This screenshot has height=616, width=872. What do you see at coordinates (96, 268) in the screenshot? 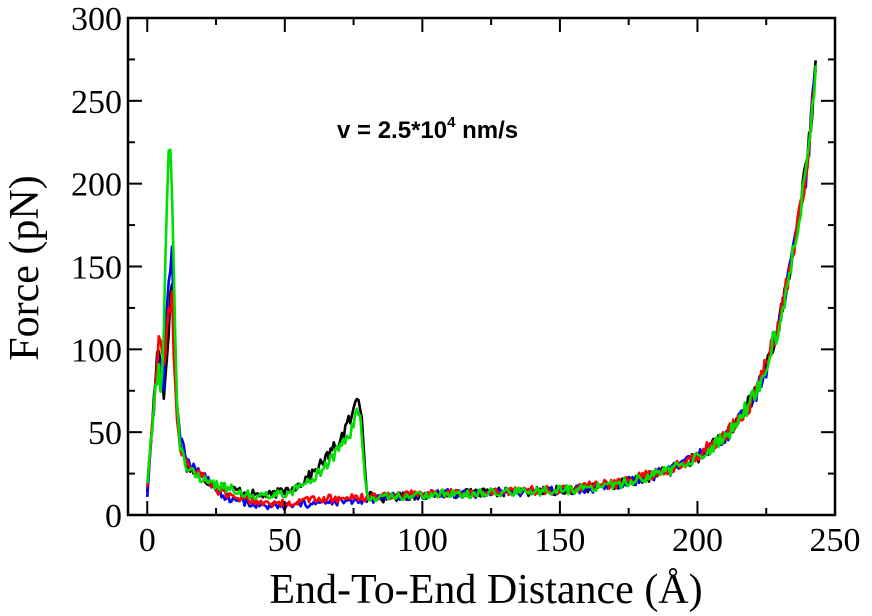
I see `y-tick-label: 150` at bounding box center [96, 268].